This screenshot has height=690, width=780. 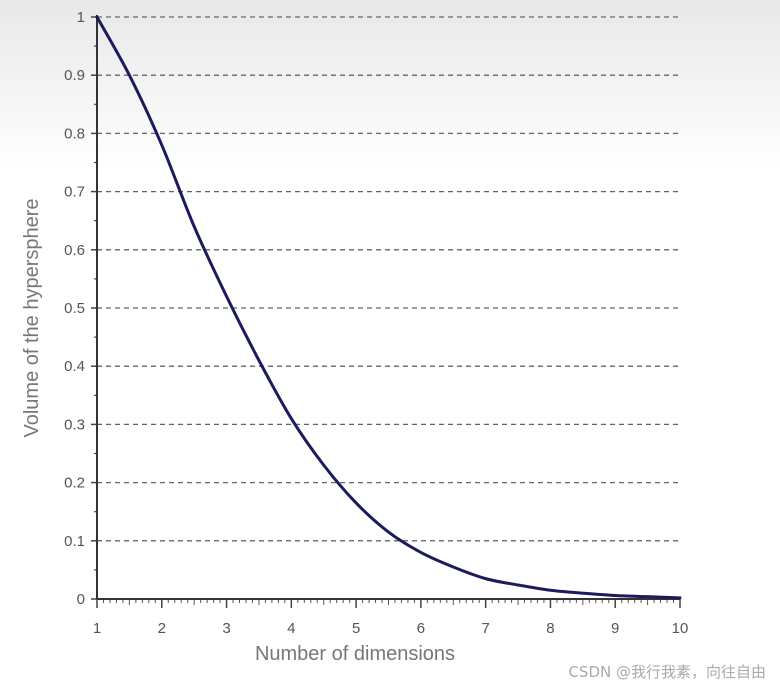 What do you see at coordinates (32, 317) in the screenshot?
I see `y-axis-title: Volume of the hypersphere` at bounding box center [32, 317].